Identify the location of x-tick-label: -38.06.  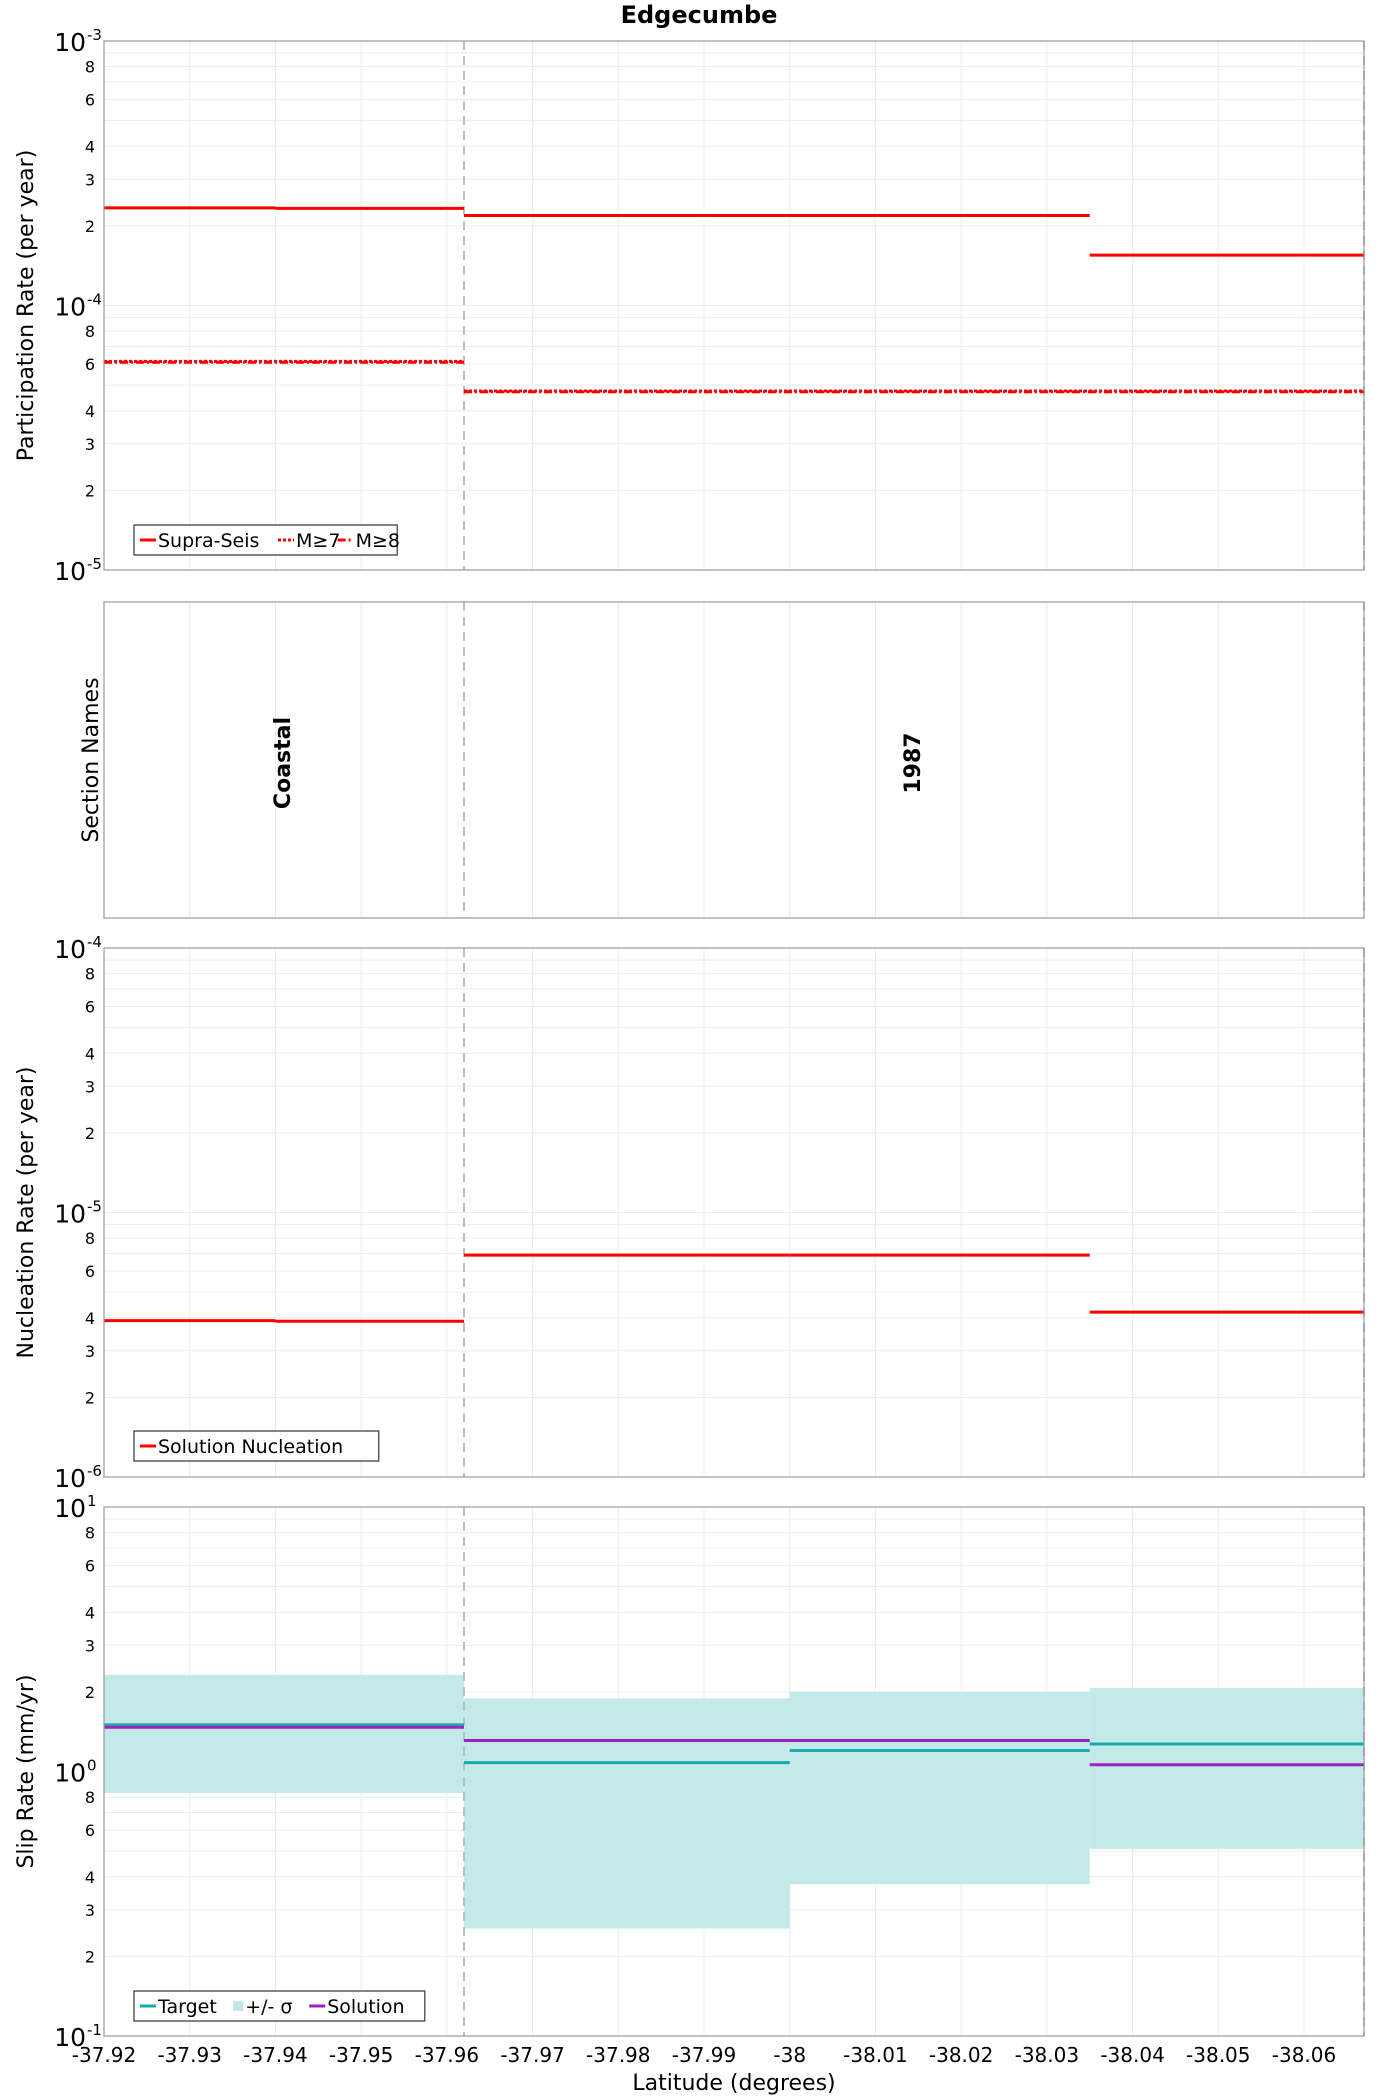
(1304, 2055).